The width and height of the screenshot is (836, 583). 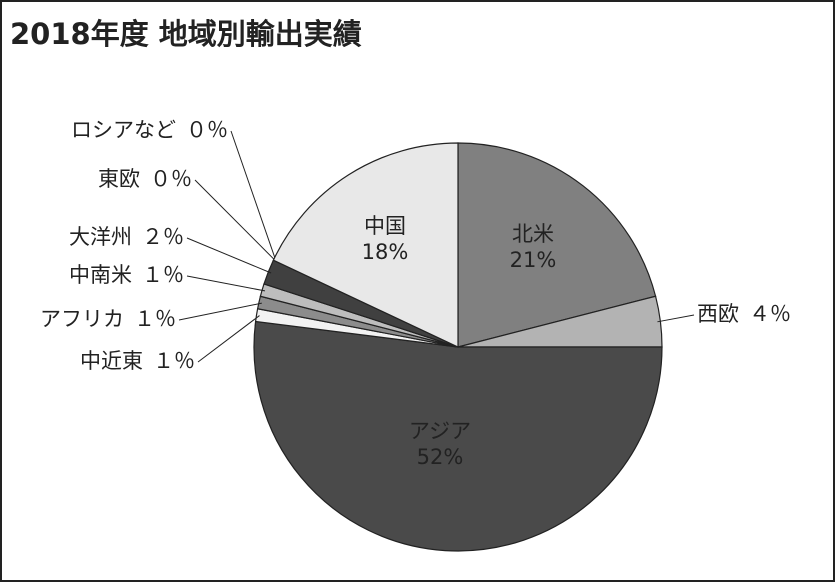 I want to click on slice-label: ロシアなど ０％, so click(x=149, y=130).